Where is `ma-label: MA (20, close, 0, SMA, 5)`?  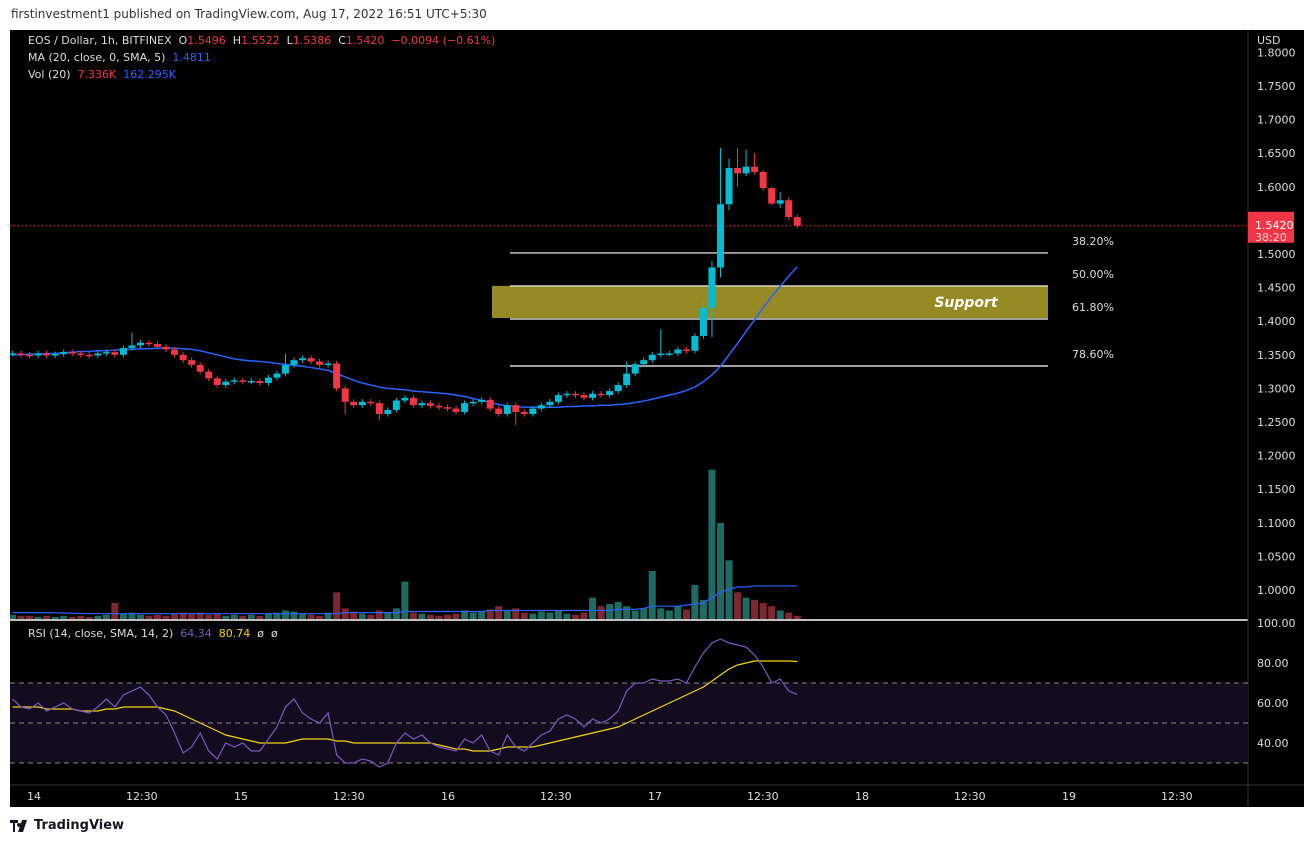 ma-label: MA (20, close, 0, SMA, 5) is located at coordinates (97, 57).